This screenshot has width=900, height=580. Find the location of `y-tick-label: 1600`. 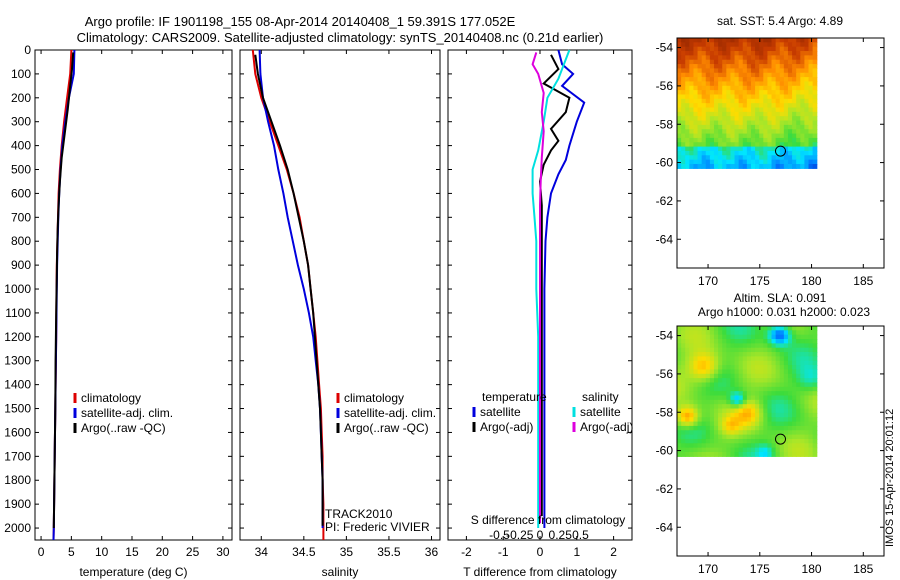

y-tick-label: 1600 is located at coordinates (17, 432).